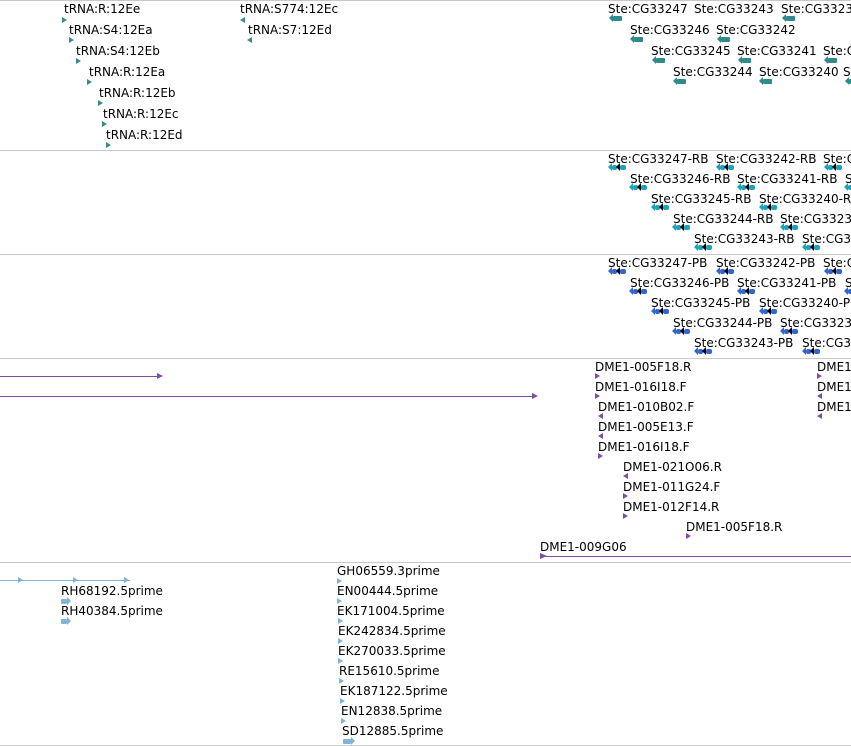 This screenshot has height=746, width=851. I want to click on feature-label: DME1-010B02.F, so click(646, 407).